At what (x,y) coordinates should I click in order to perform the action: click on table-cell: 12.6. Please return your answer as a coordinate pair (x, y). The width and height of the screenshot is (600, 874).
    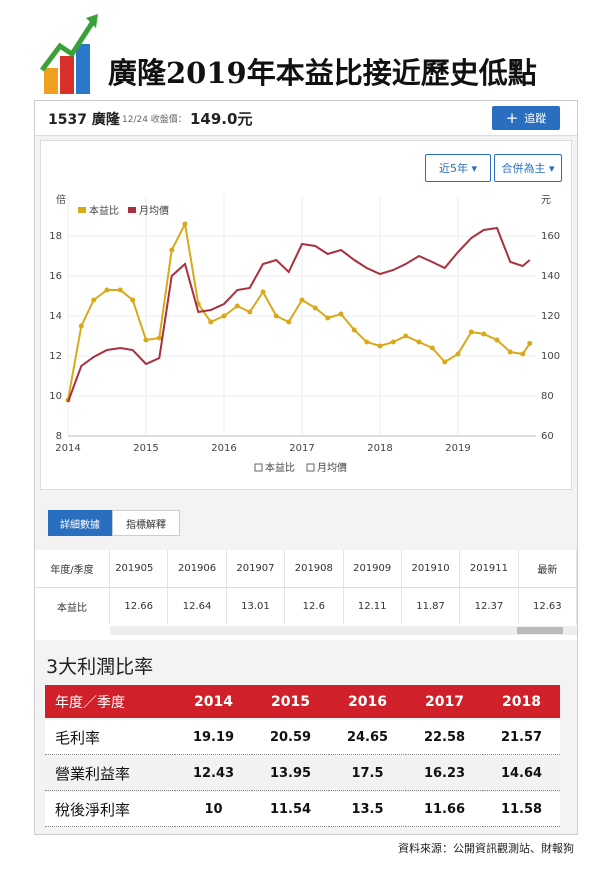
    Looking at the image, I should click on (314, 606).